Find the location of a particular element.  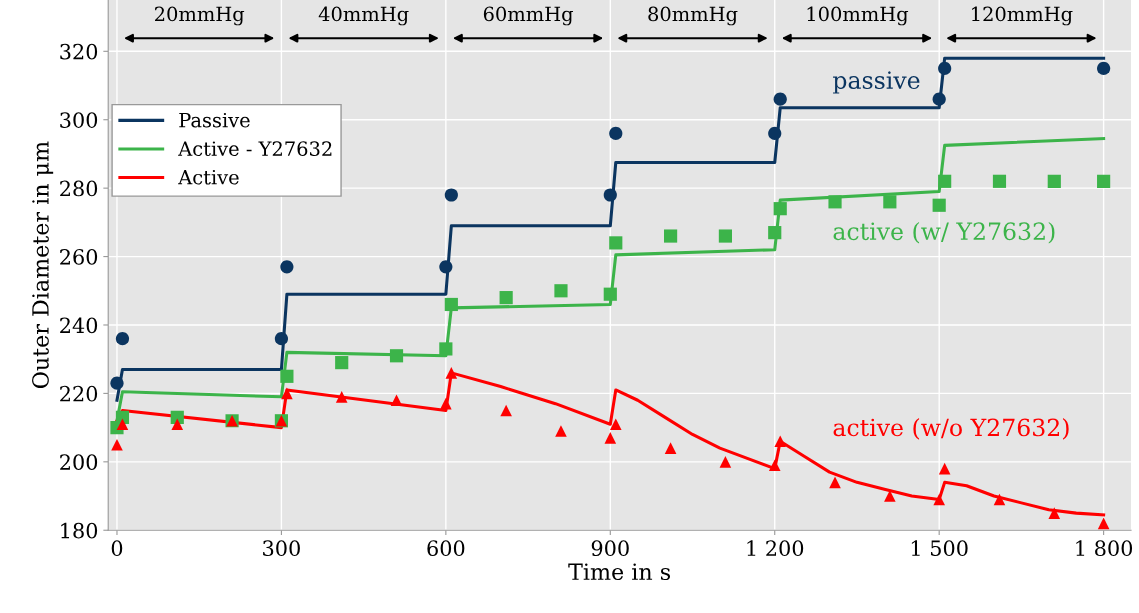

annotation: passive is located at coordinates (876, 82).